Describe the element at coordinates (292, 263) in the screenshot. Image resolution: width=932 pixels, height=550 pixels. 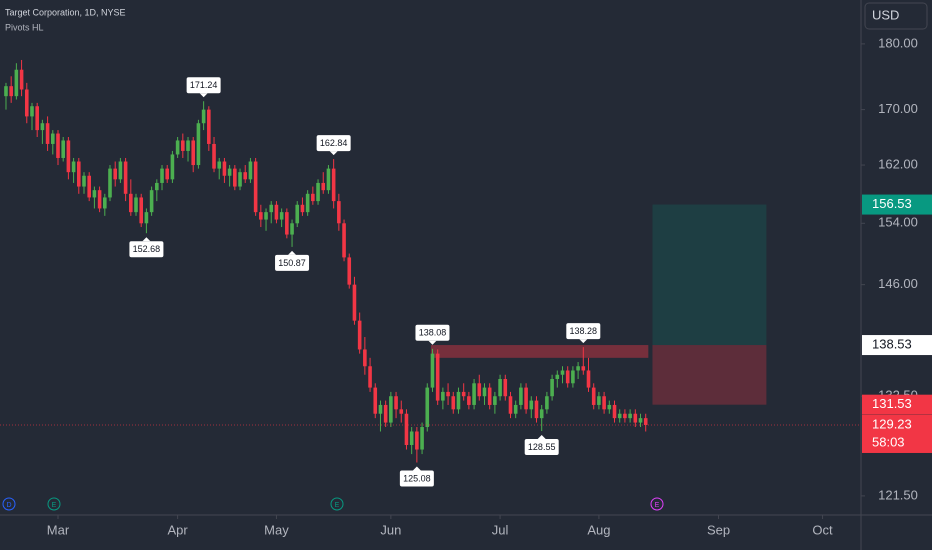
I see `pivot-label: 150.87` at that location.